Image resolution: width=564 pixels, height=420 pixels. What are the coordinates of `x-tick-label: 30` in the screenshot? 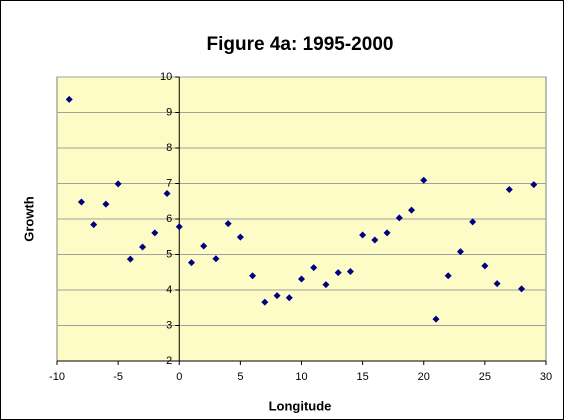 It's located at (546, 377).